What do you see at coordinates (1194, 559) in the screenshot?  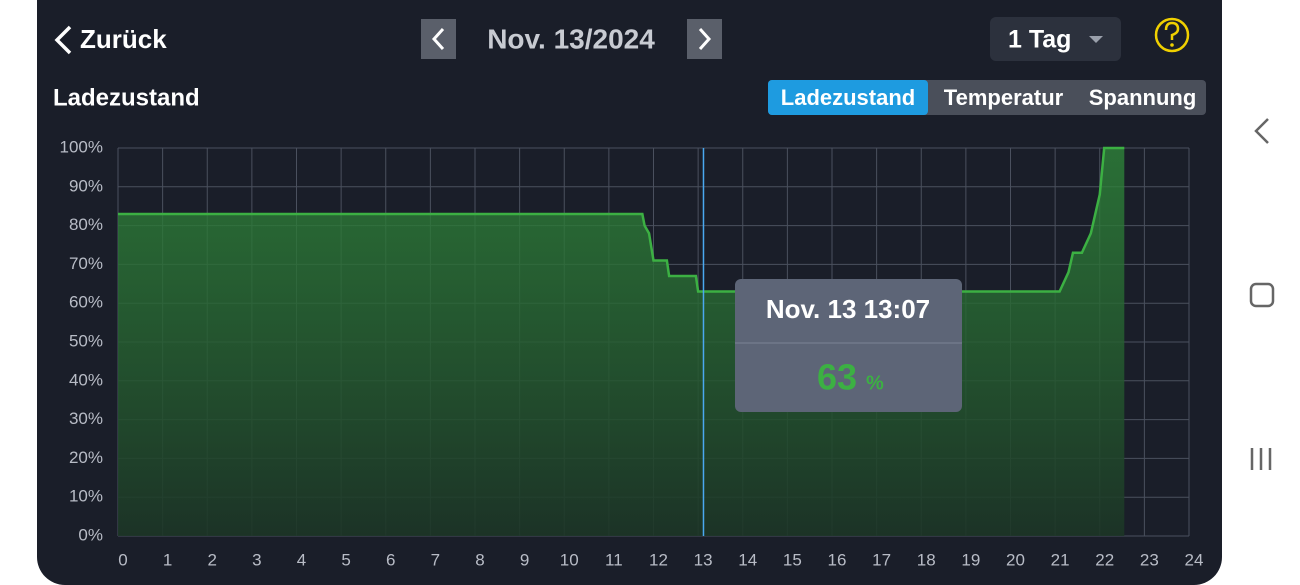 I see `x-tick-label: 24` at bounding box center [1194, 559].